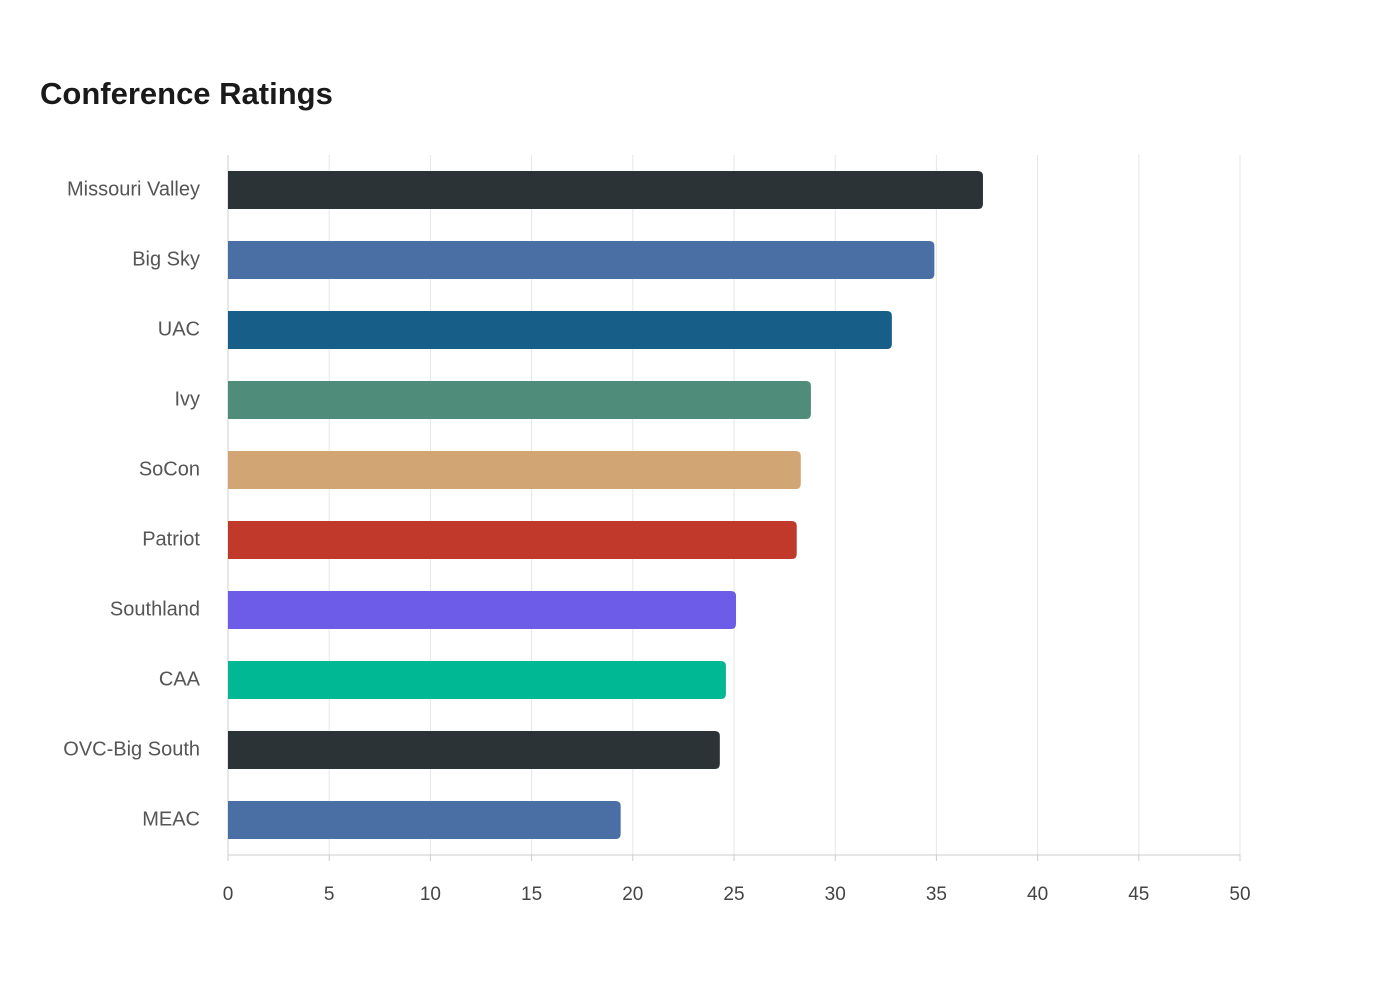 Image resolution: width=1400 pixels, height=1000 pixels. What do you see at coordinates (179, 329) in the screenshot?
I see `y-tick-label: UAC` at bounding box center [179, 329].